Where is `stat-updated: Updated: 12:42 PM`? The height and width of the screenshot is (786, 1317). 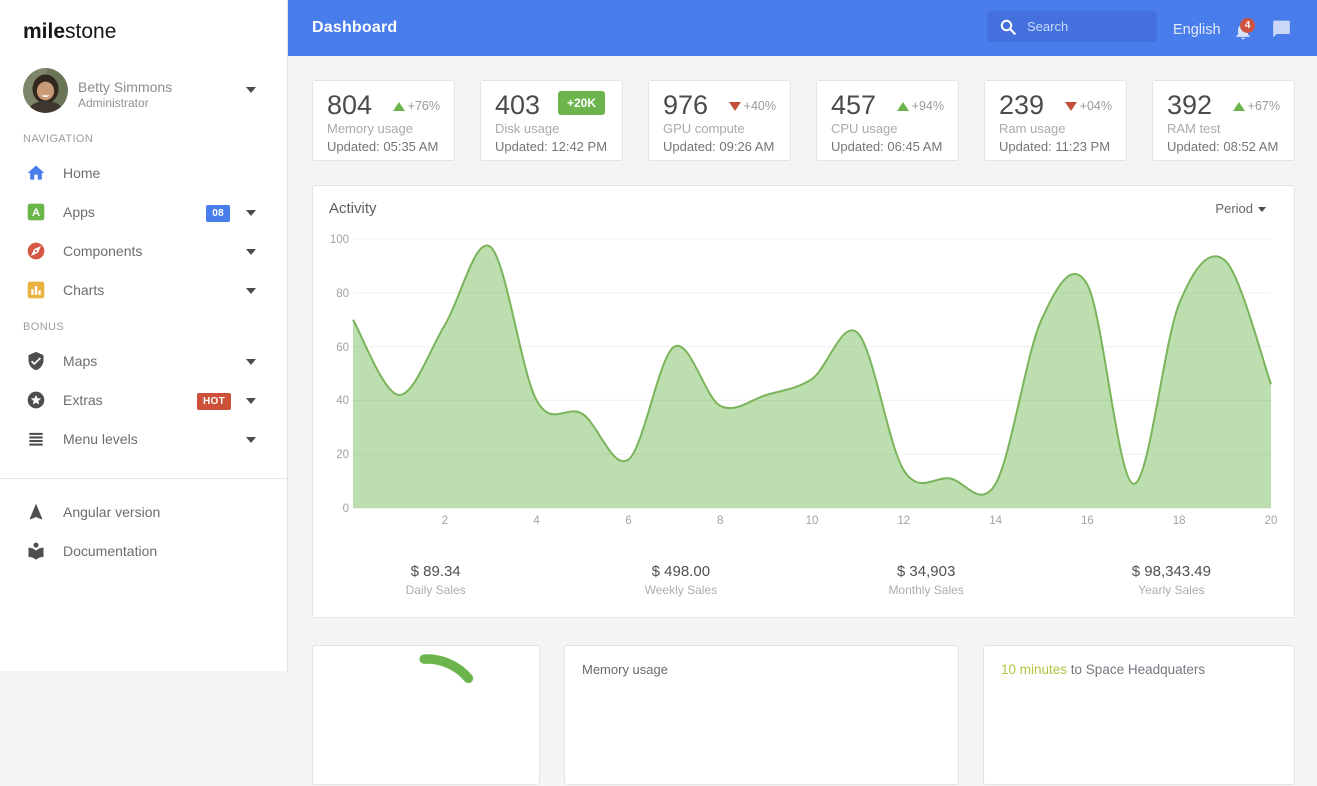
stat-updated: Updated: 12:42 PM is located at coordinates (551, 146).